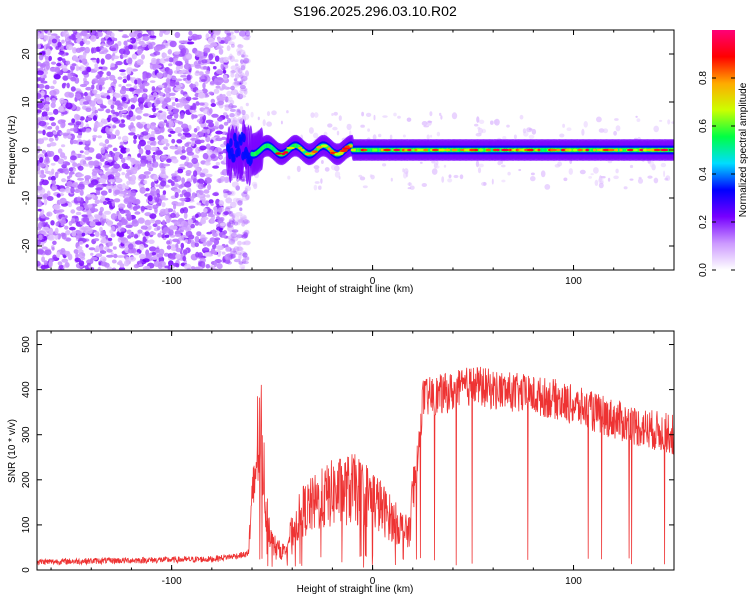  I want to click on y-tick-label: 200, so click(26, 479).